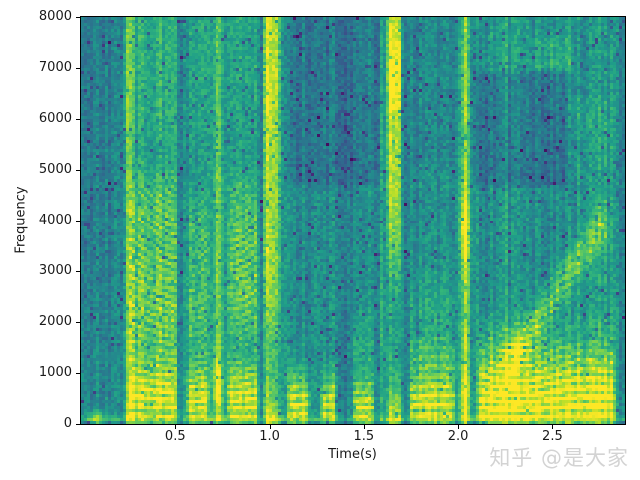 This screenshot has height=480, width=640. Describe the element at coordinates (55, 220) in the screenshot. I see `y-tick-label: 4000` at that location.